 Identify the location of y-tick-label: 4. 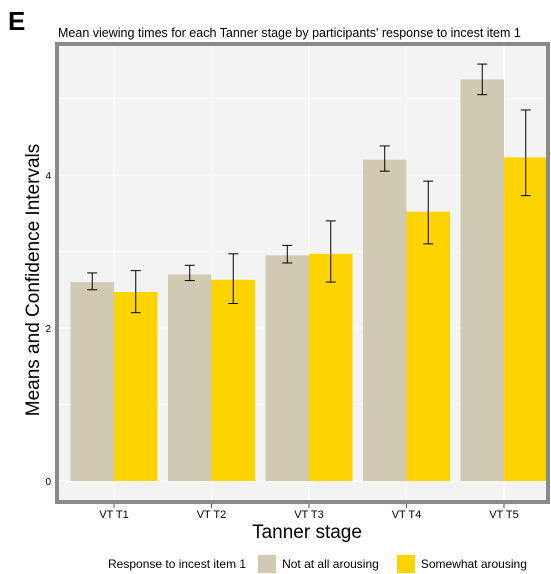
(48, 176).